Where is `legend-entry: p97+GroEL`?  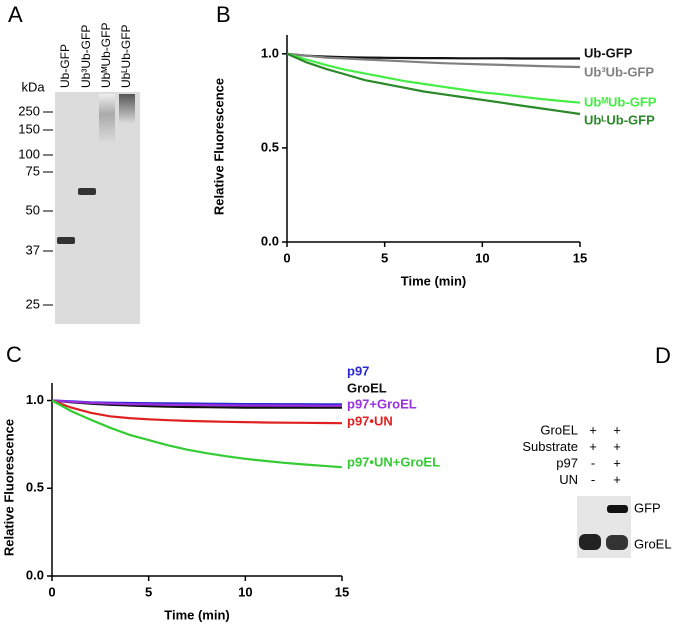
legend-entry: p97+GroEL is located at coordinates (382, 403).